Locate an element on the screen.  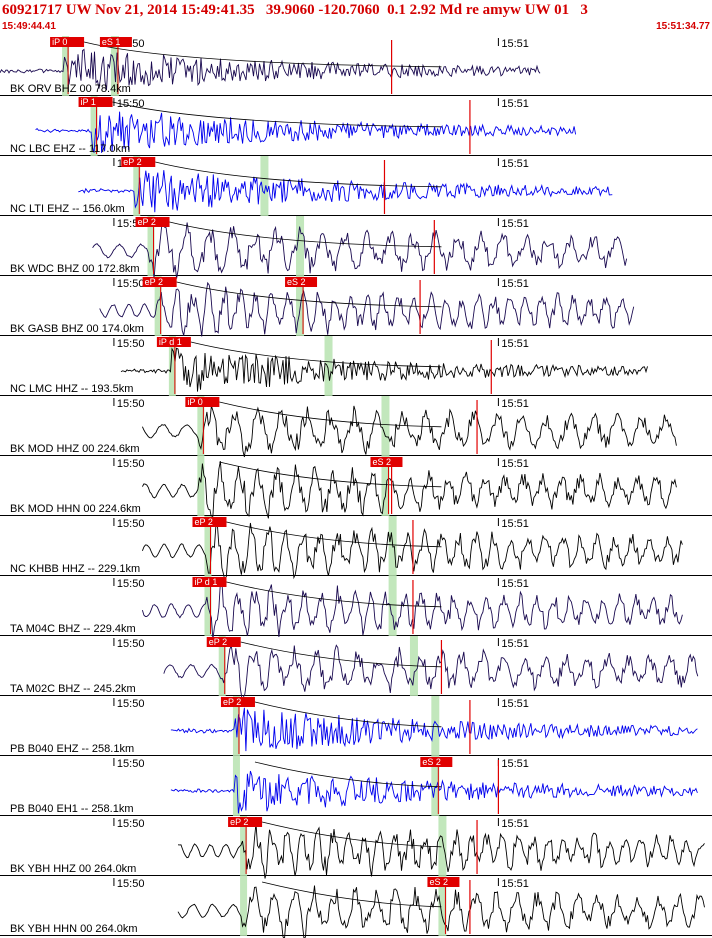
station-label: TA M04C BHZ -- 229.4km is located at coordinates (73, 629).